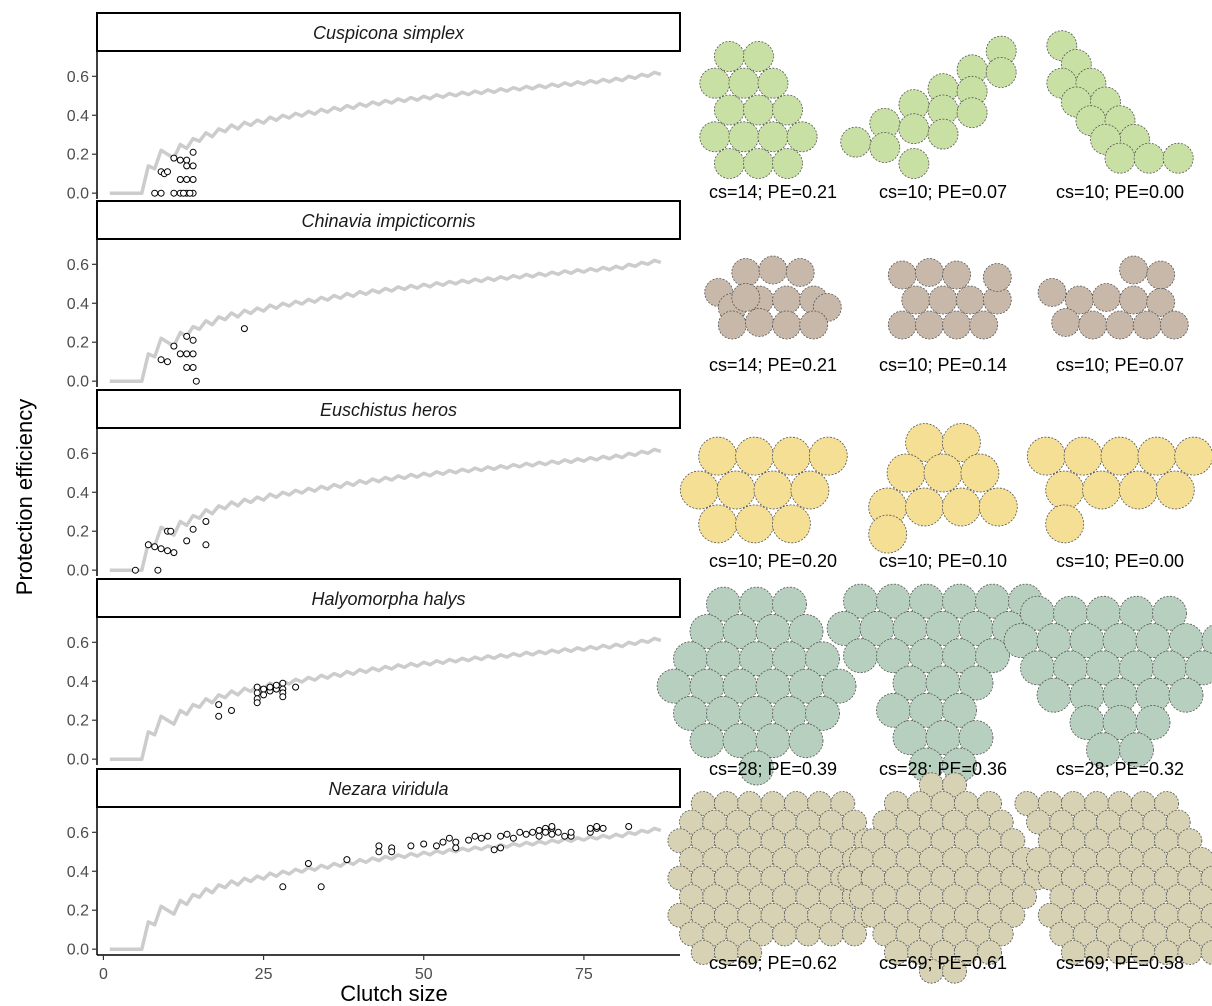  What do you see at coordinates (374, 484) in the screenshot?
I see `facet-panel: Euschistus heros 0.0 0.2 0.4 0.6` at bounding box center [374, 484].